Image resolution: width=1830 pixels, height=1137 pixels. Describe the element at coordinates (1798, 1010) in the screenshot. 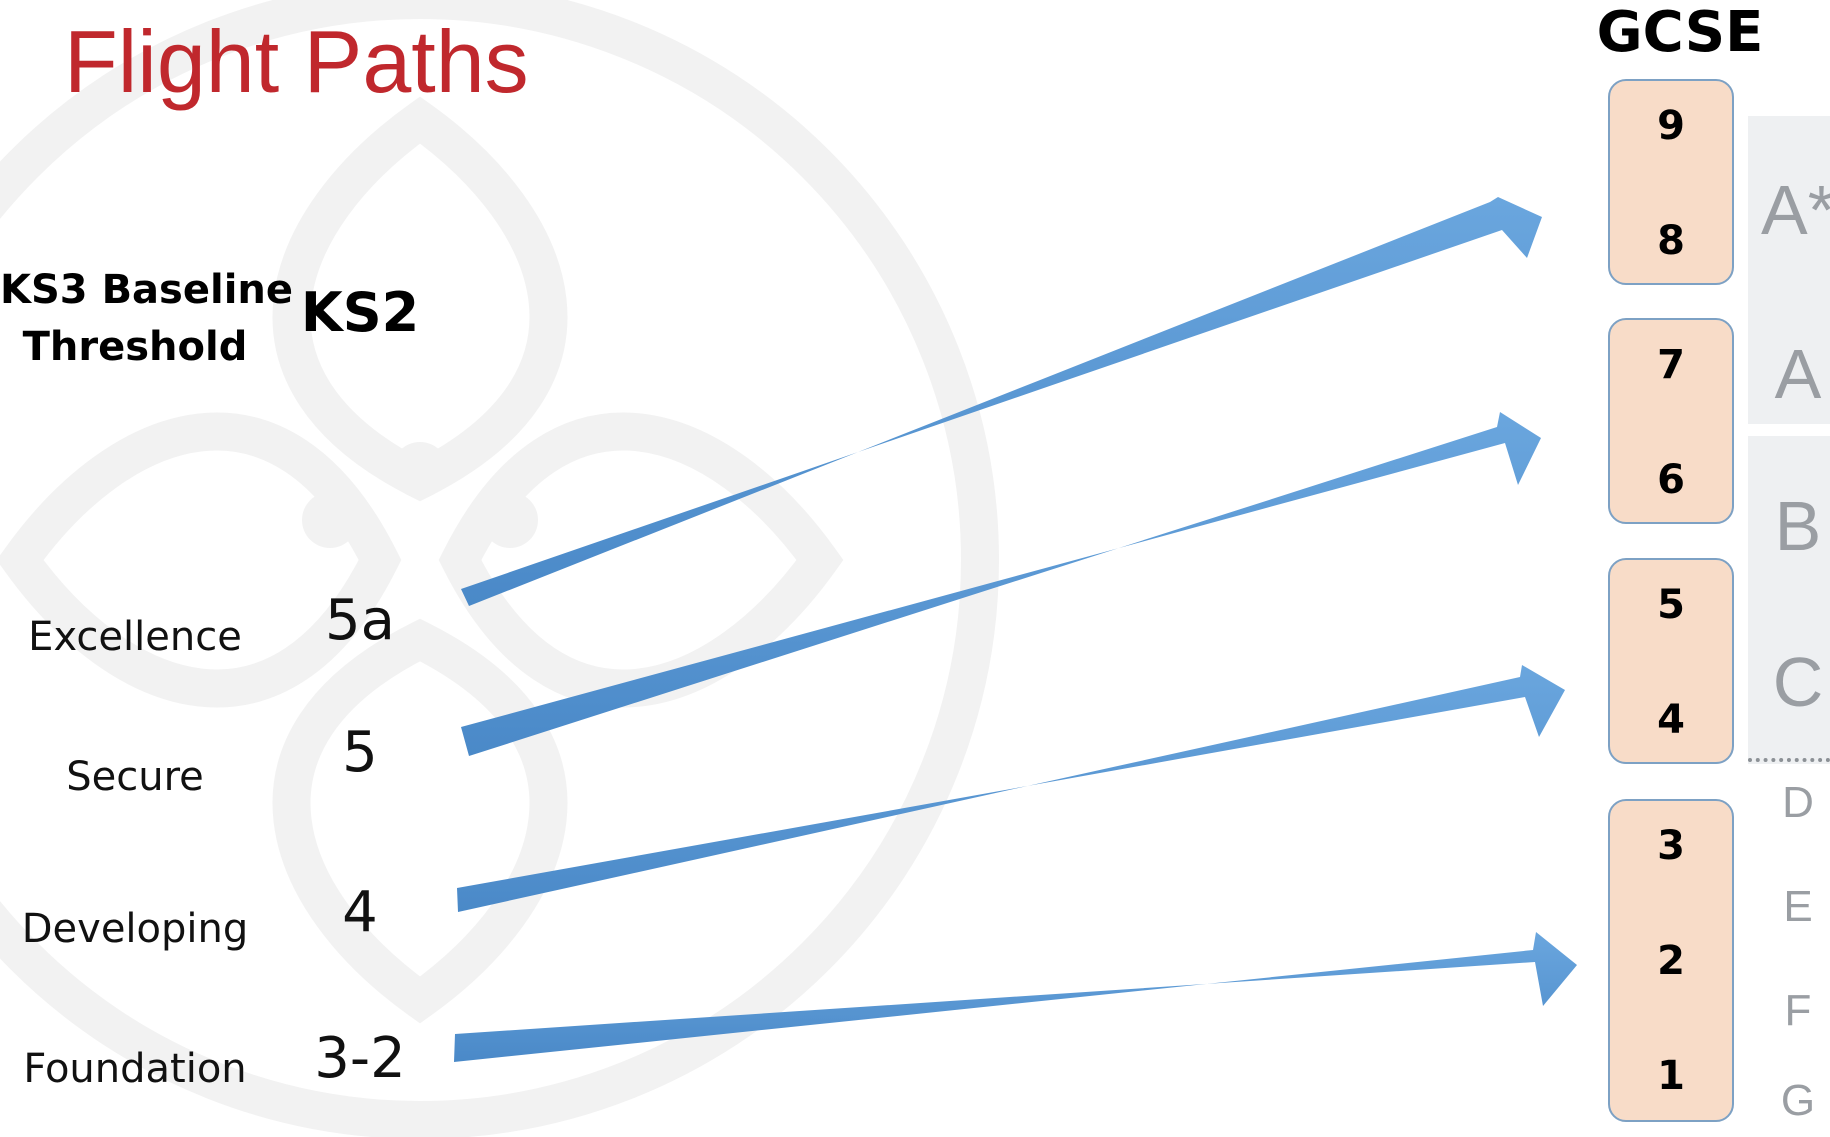

I see `old-grade-f: F` at that location.